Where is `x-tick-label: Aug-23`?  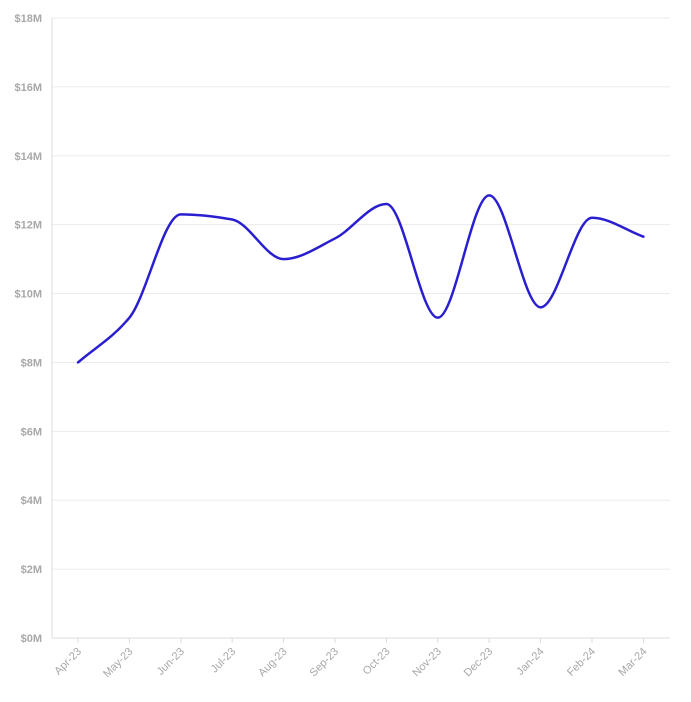 x-tick-label: Aug-23 is located at coordinates (273, 663).